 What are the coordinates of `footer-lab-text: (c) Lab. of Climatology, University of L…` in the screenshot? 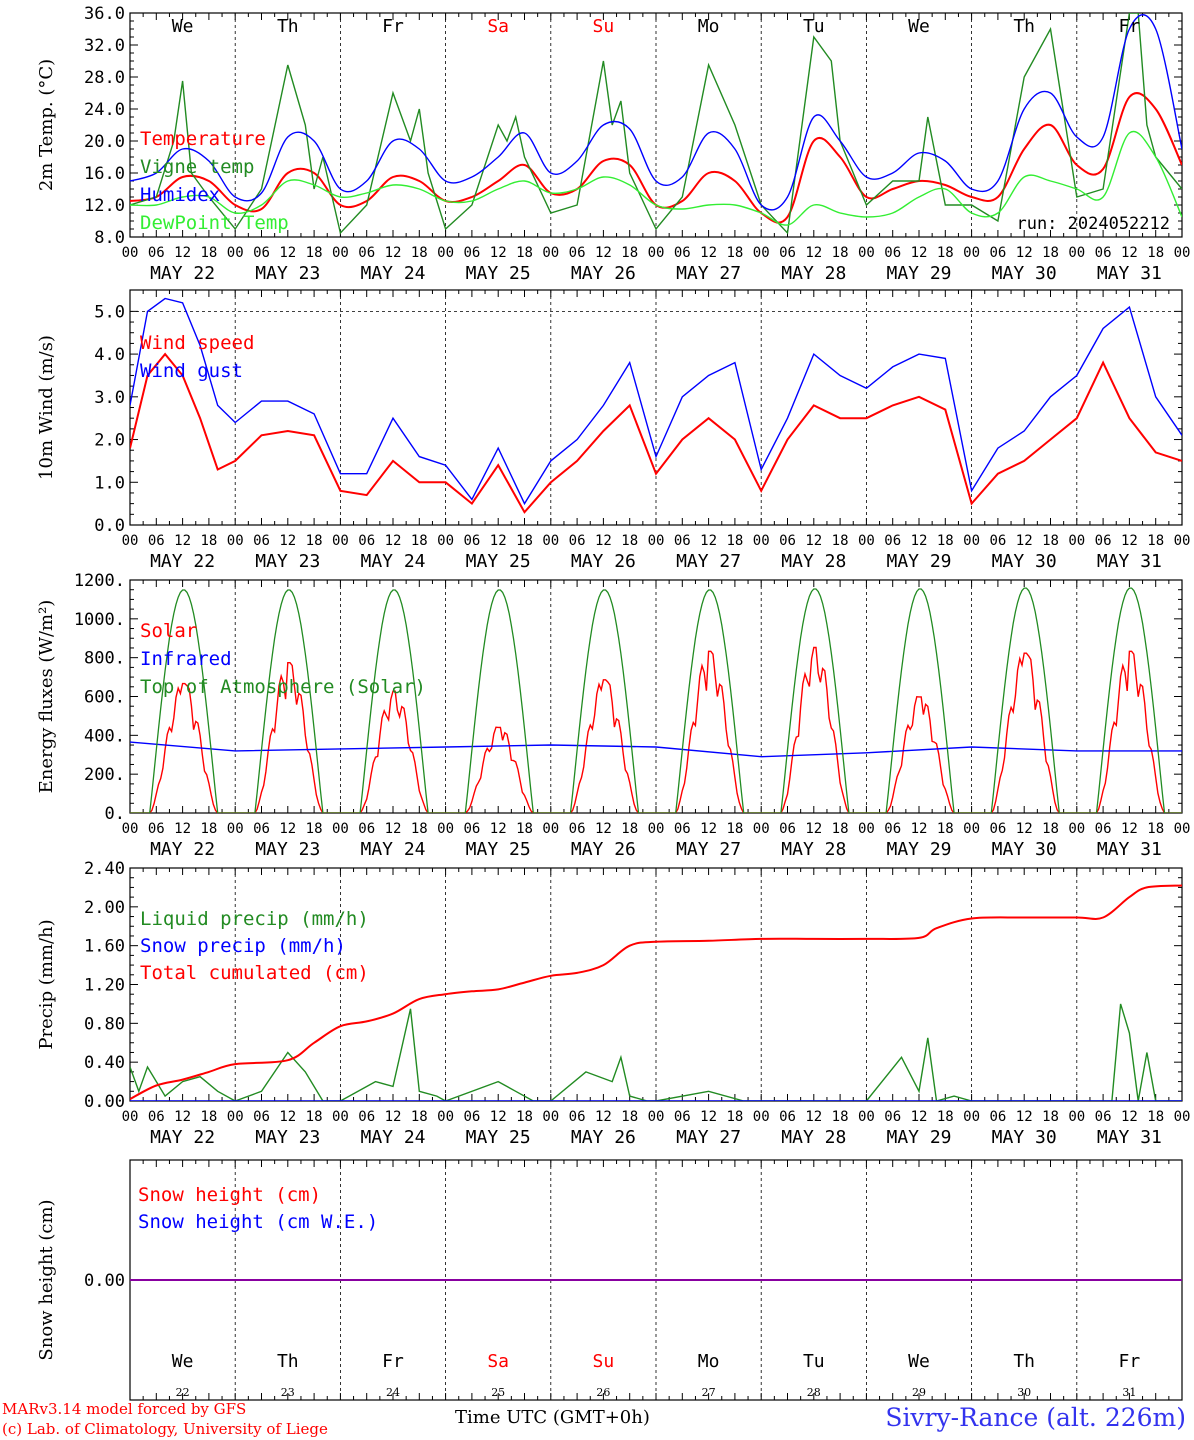 It's located at (165, 1429).